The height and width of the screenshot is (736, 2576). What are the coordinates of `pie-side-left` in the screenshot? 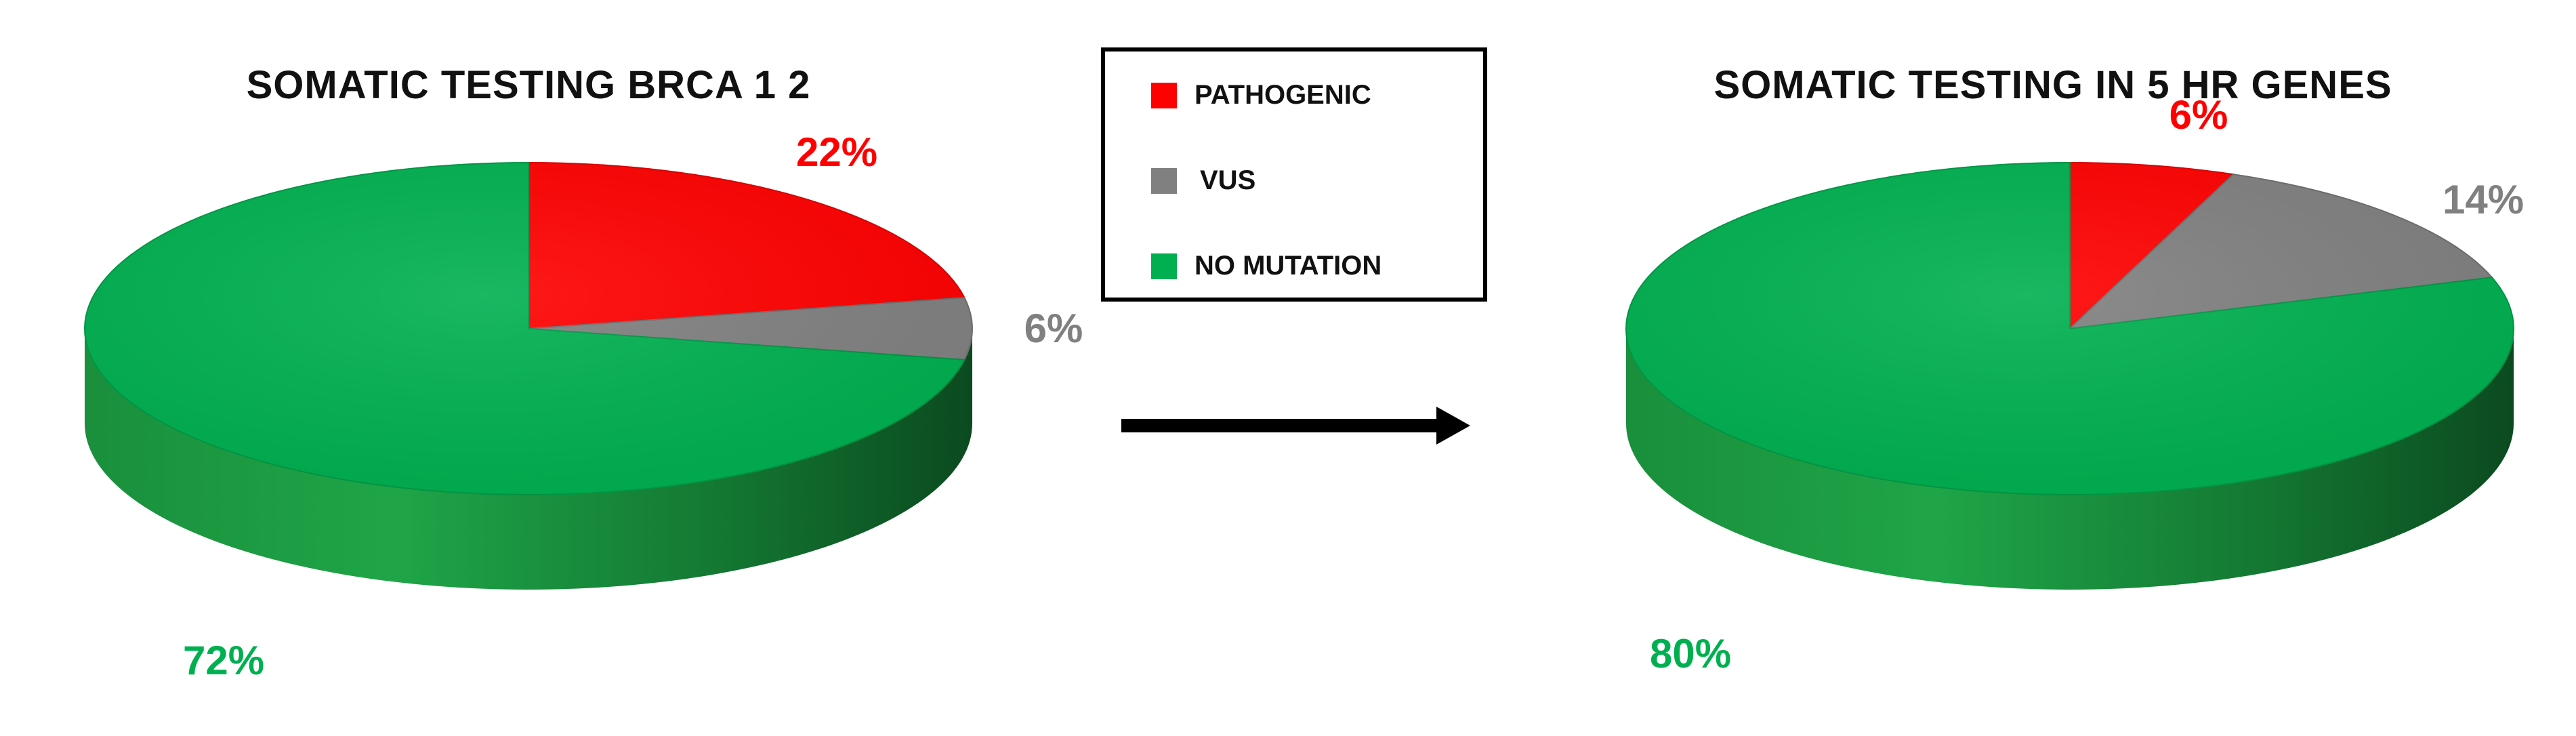 It's located at (528, 460).